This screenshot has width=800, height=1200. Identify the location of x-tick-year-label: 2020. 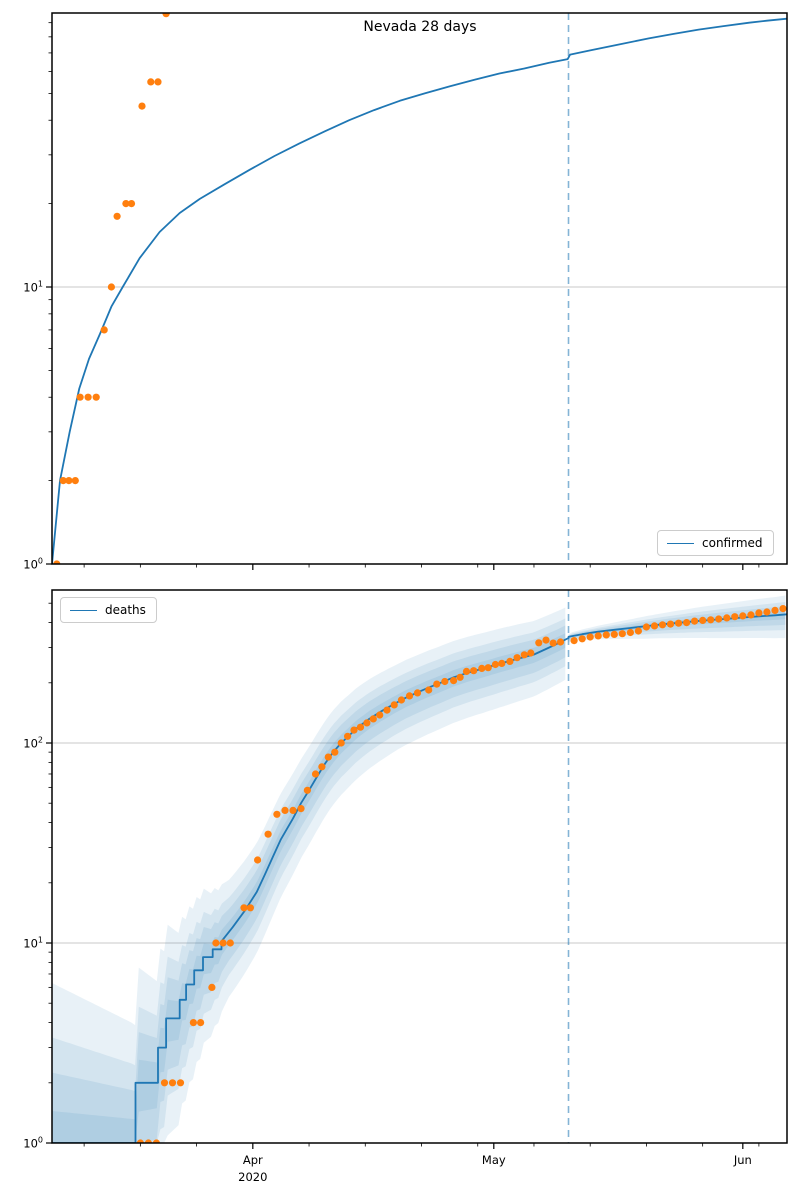
(253, 1177).